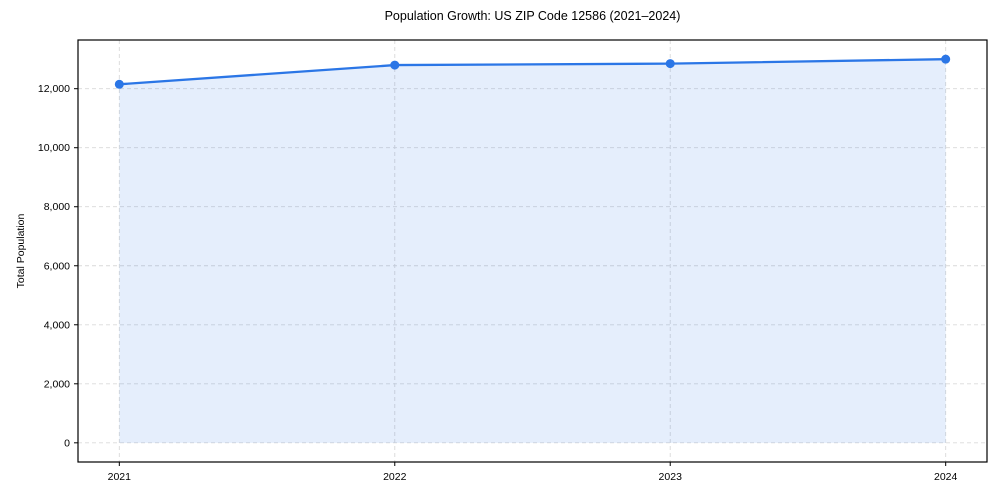 The image size is (1000, 500). Describe the element at coordinates (395, 477) in the screenshot. I see `x-tick-label: 2022` at that location.